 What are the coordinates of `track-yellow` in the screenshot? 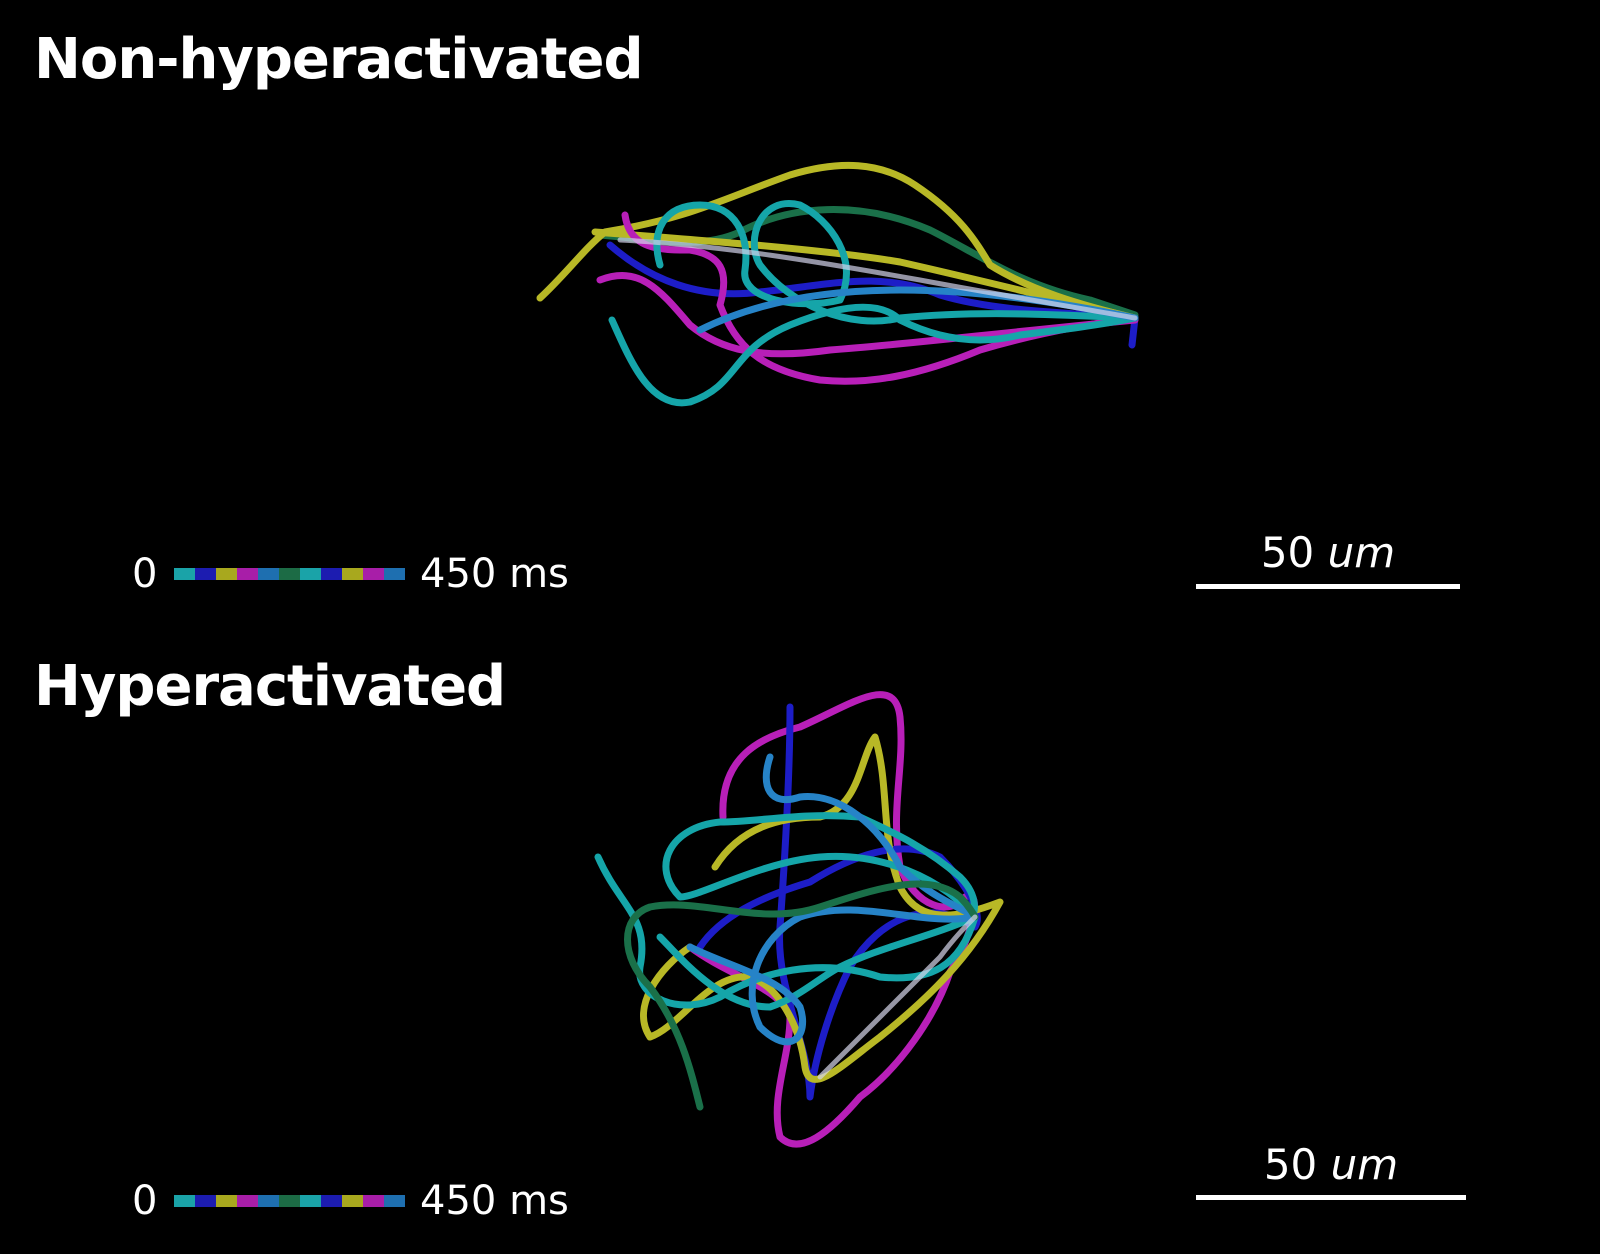 It's located at (822, 908).